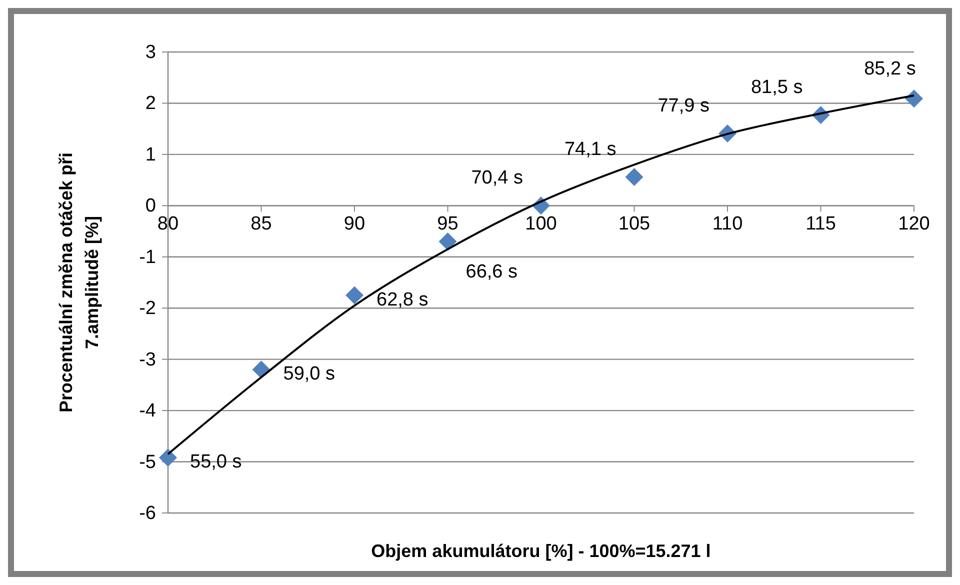 Image resolution: width=960 pixels, height=585 pixels. Describe the element at coordinates (821, 224) in the screenshot. I see `x-tick-label: 115` at that location.